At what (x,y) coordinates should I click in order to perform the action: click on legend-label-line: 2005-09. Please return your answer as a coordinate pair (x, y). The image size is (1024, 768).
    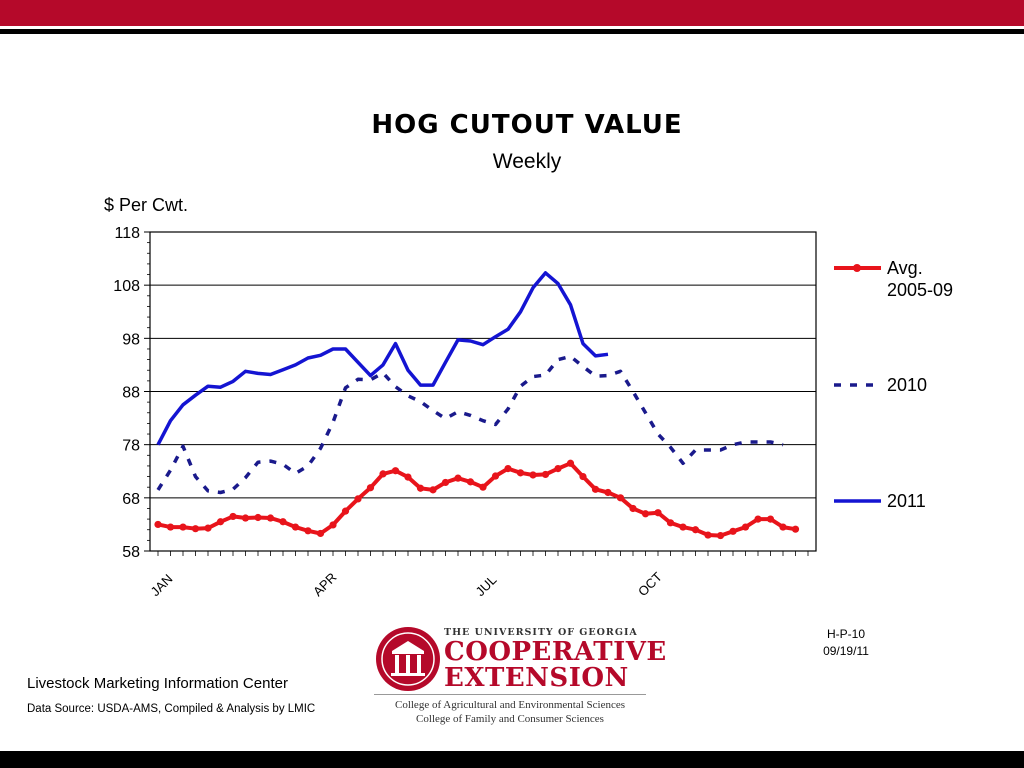
    Looking at the image, I should click on (920, 290).